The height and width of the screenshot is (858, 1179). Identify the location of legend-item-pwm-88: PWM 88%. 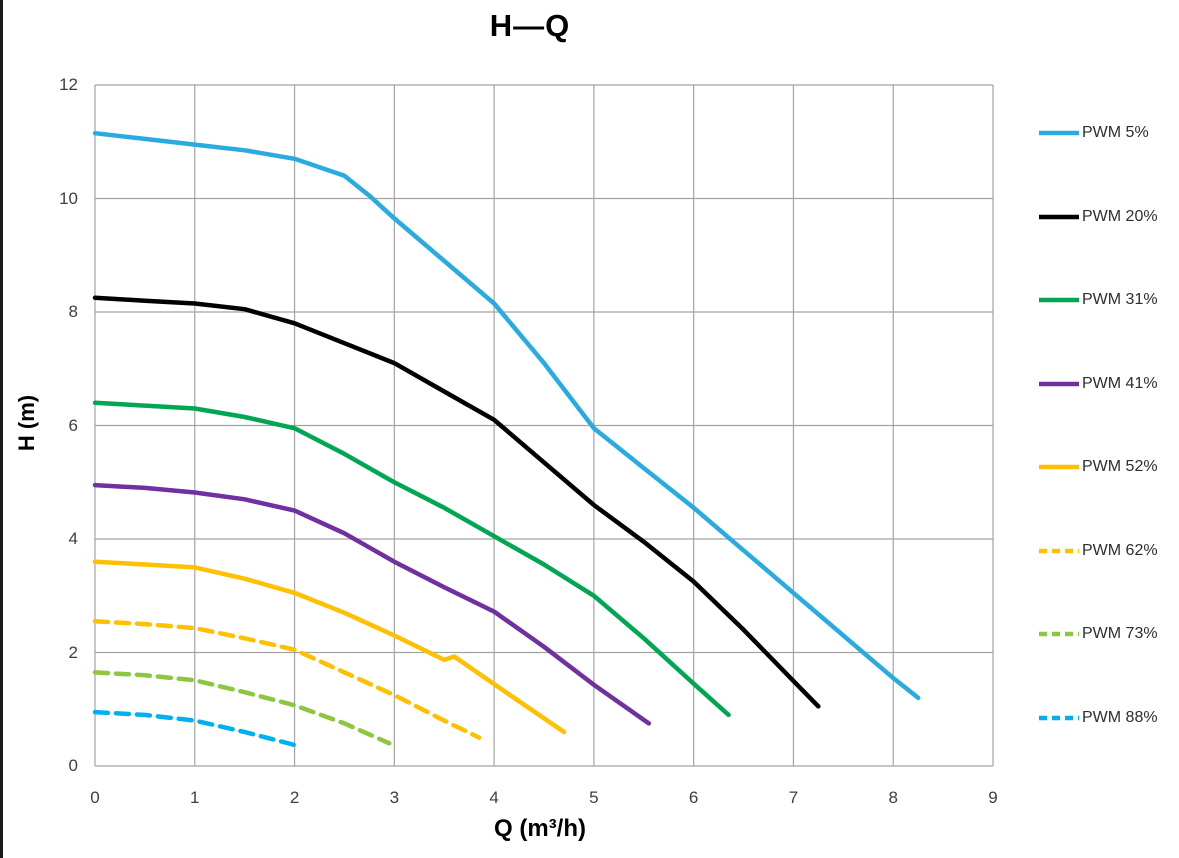
(1098, 718).